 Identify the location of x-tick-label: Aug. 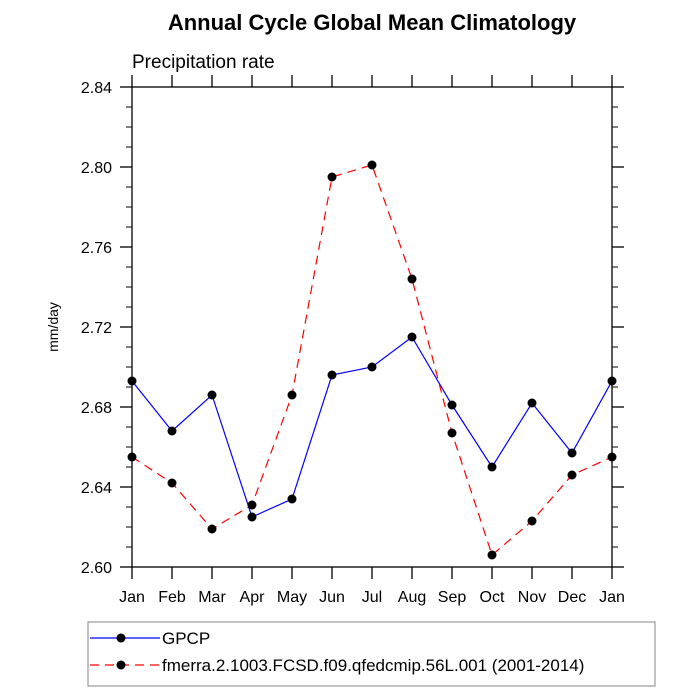
(412, 597).